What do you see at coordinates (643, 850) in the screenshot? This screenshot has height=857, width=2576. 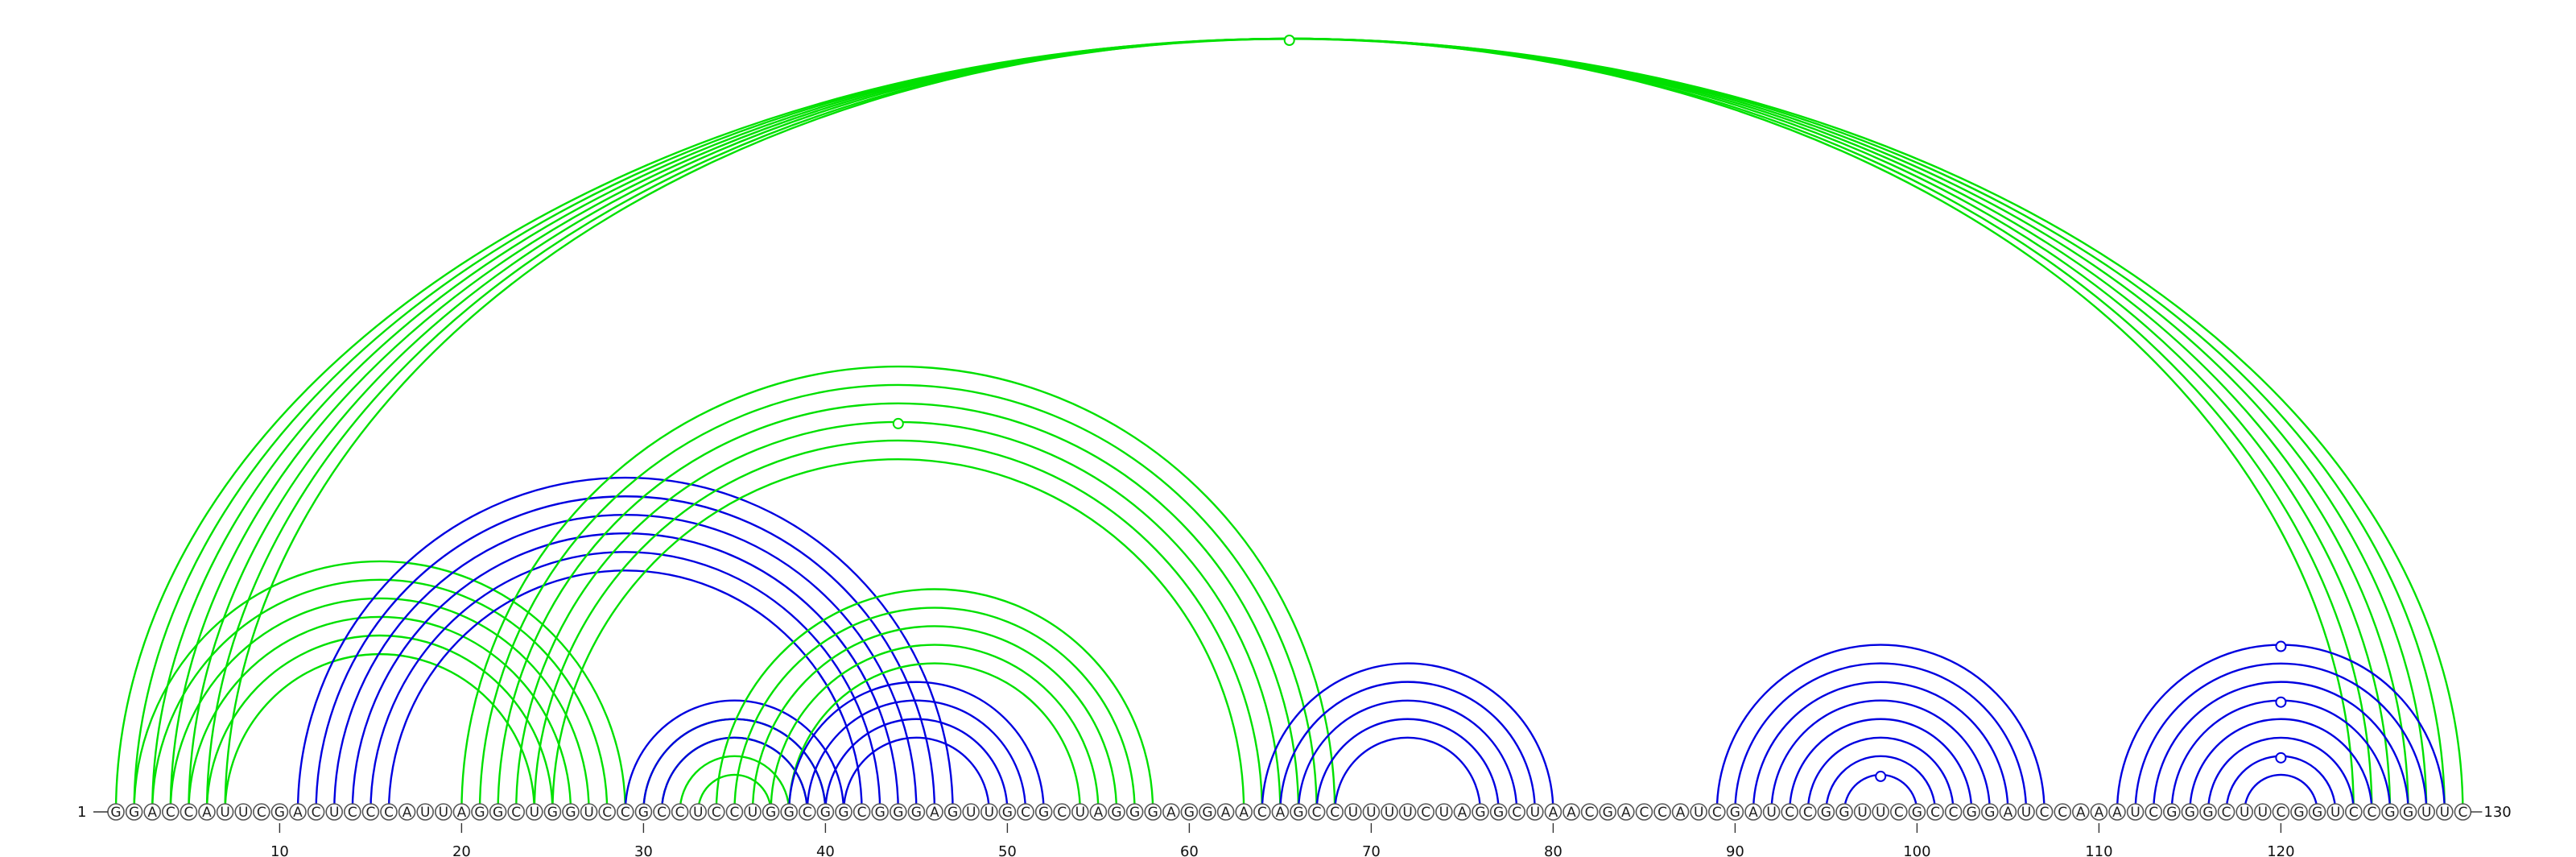 I see `axis-tick-label: 30` at bounding box center [643, 850].